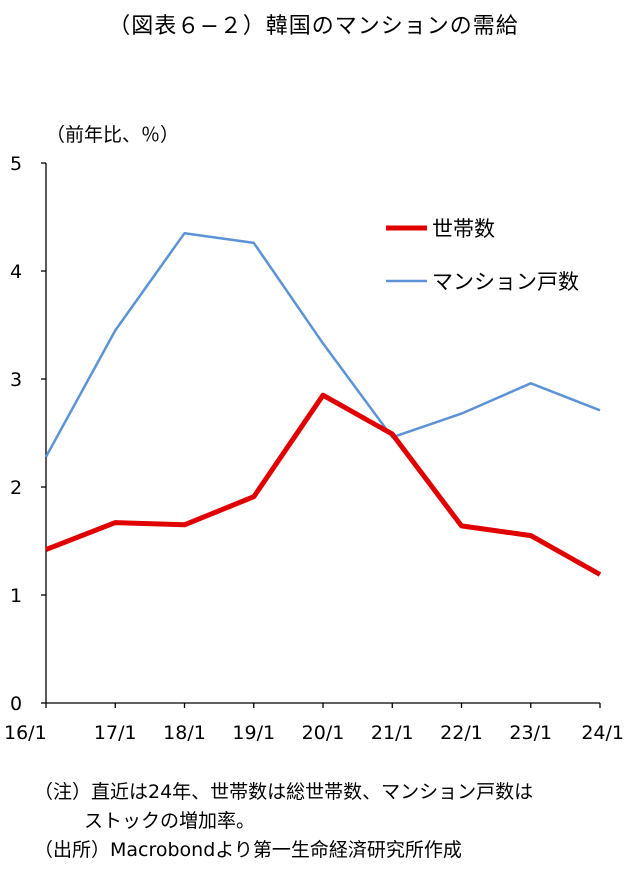 The width and height of the screenshot is (627, 872). What do you see at coordinates (25, 733) in the screenshot?
I see `x-tick-label: 16/1` at bounding box center [25, 733].